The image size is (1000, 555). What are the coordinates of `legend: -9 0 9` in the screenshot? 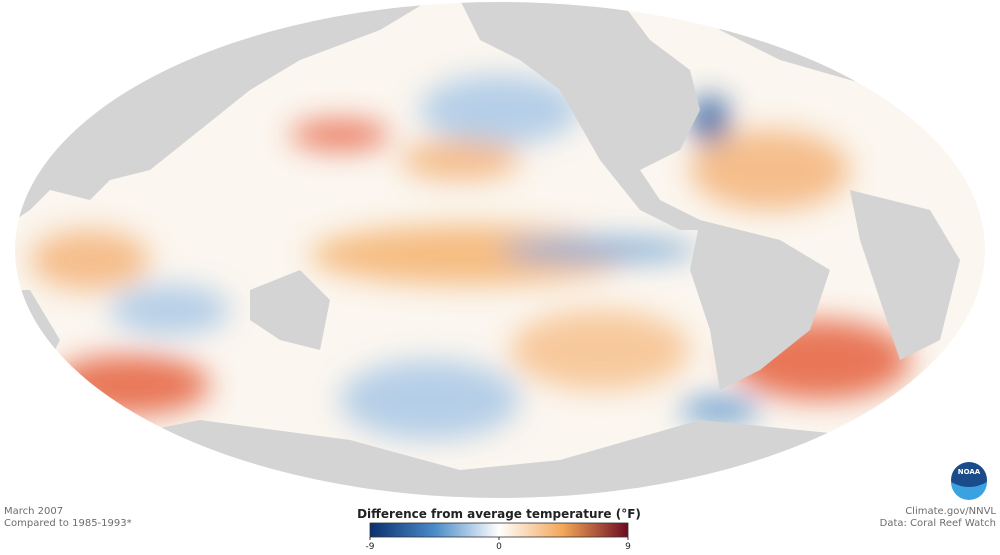 It's located at (498, 537).